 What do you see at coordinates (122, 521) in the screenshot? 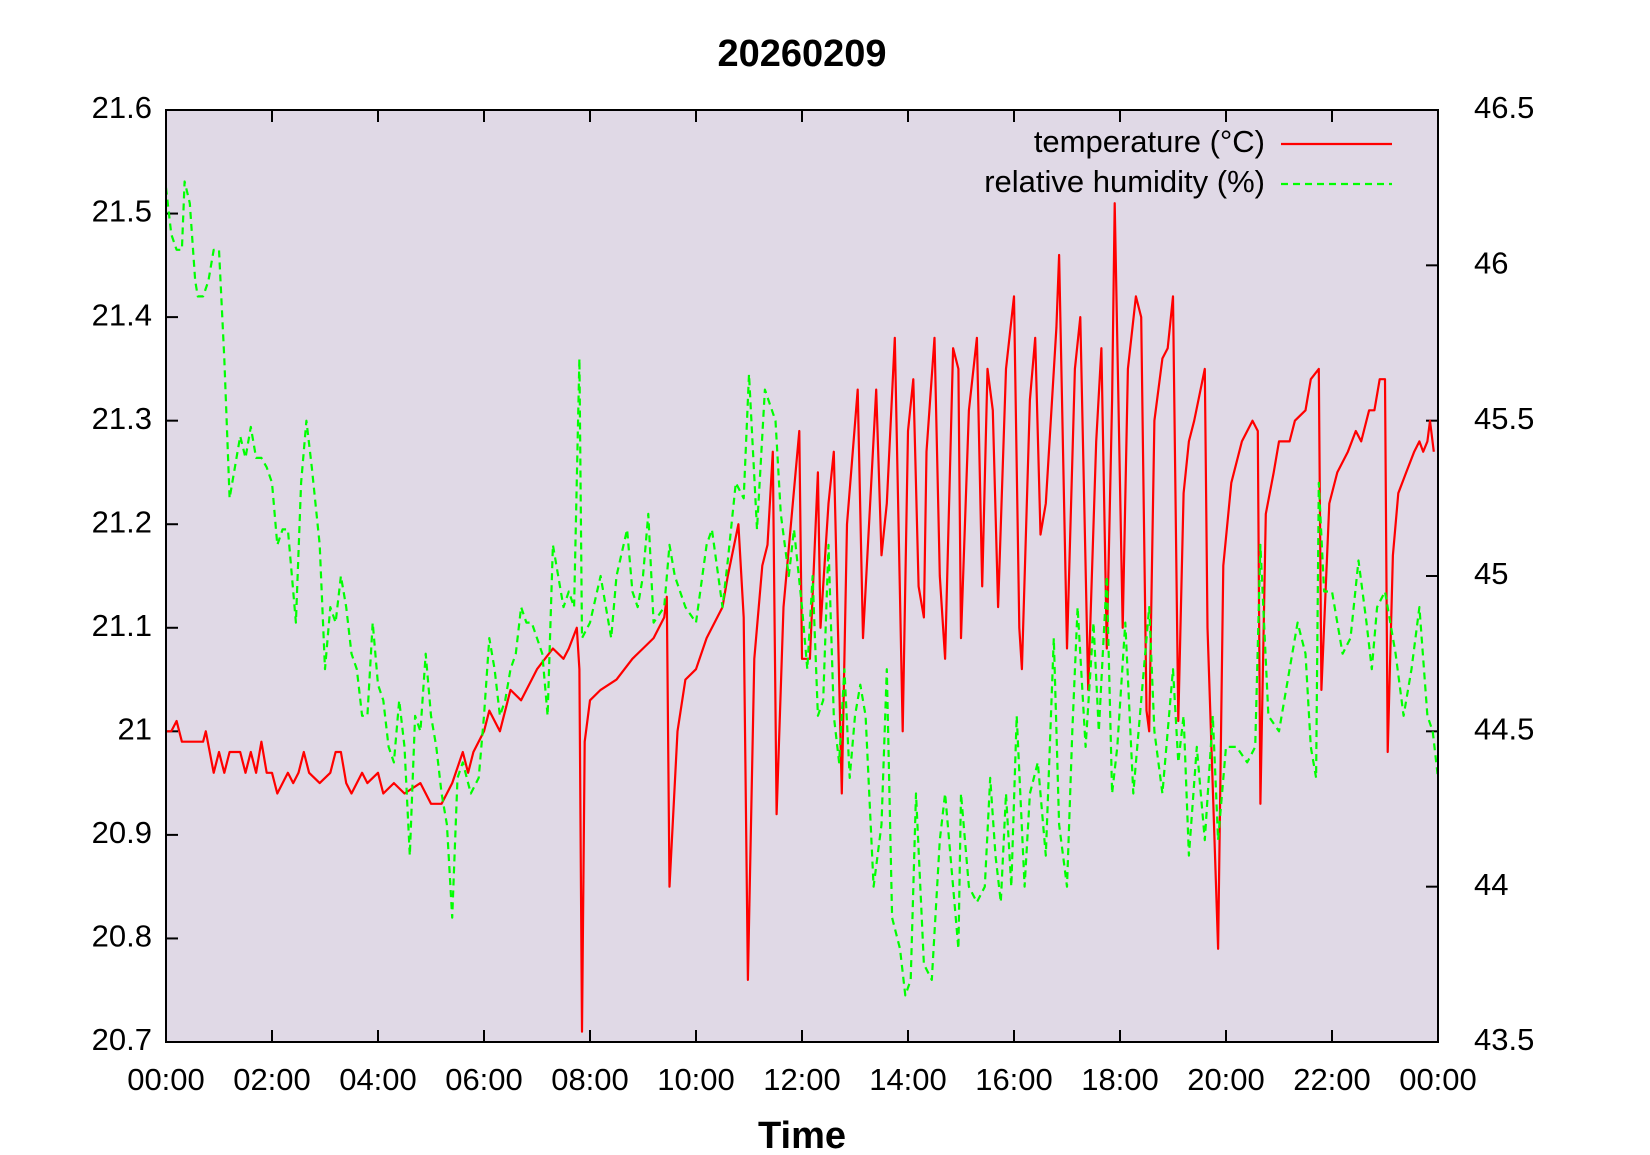
I see `y-tick-label: 21.2` at bounding box center [122, 521].